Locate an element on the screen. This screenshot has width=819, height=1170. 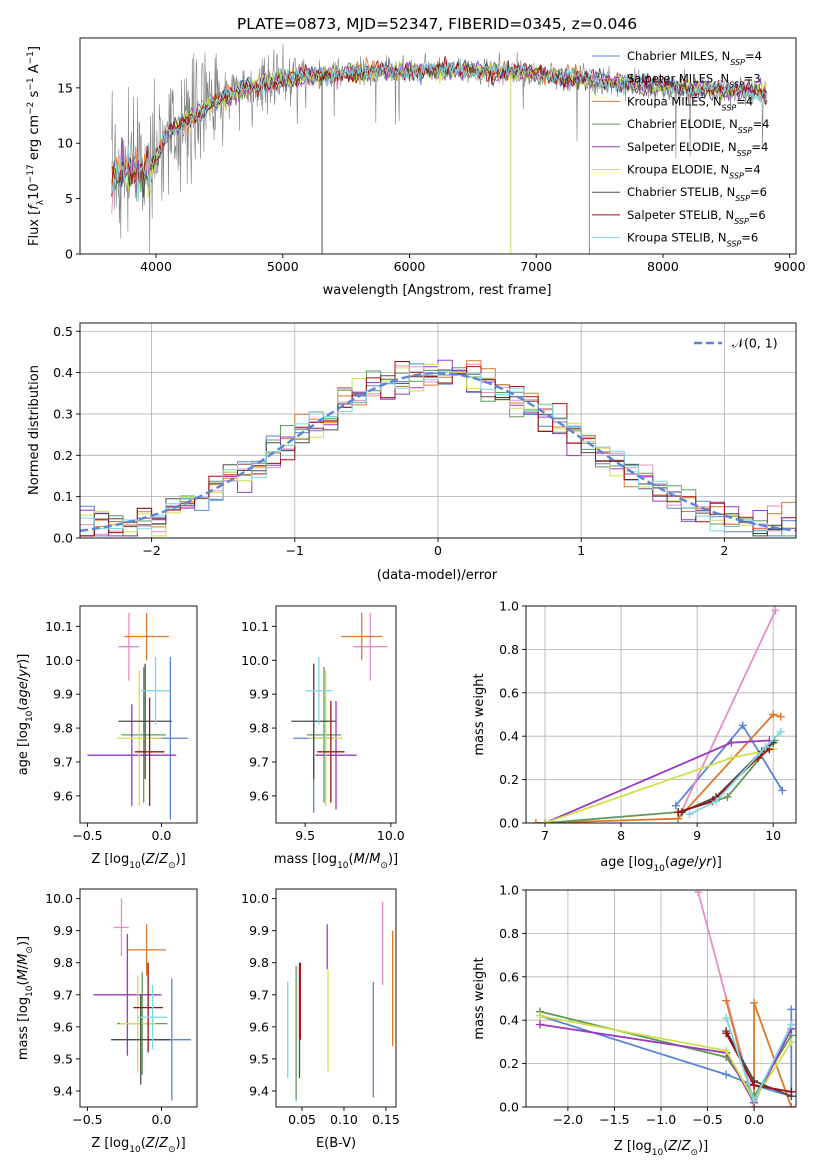
y-tick-label: 0.3 is located at coordinates (63, 413).